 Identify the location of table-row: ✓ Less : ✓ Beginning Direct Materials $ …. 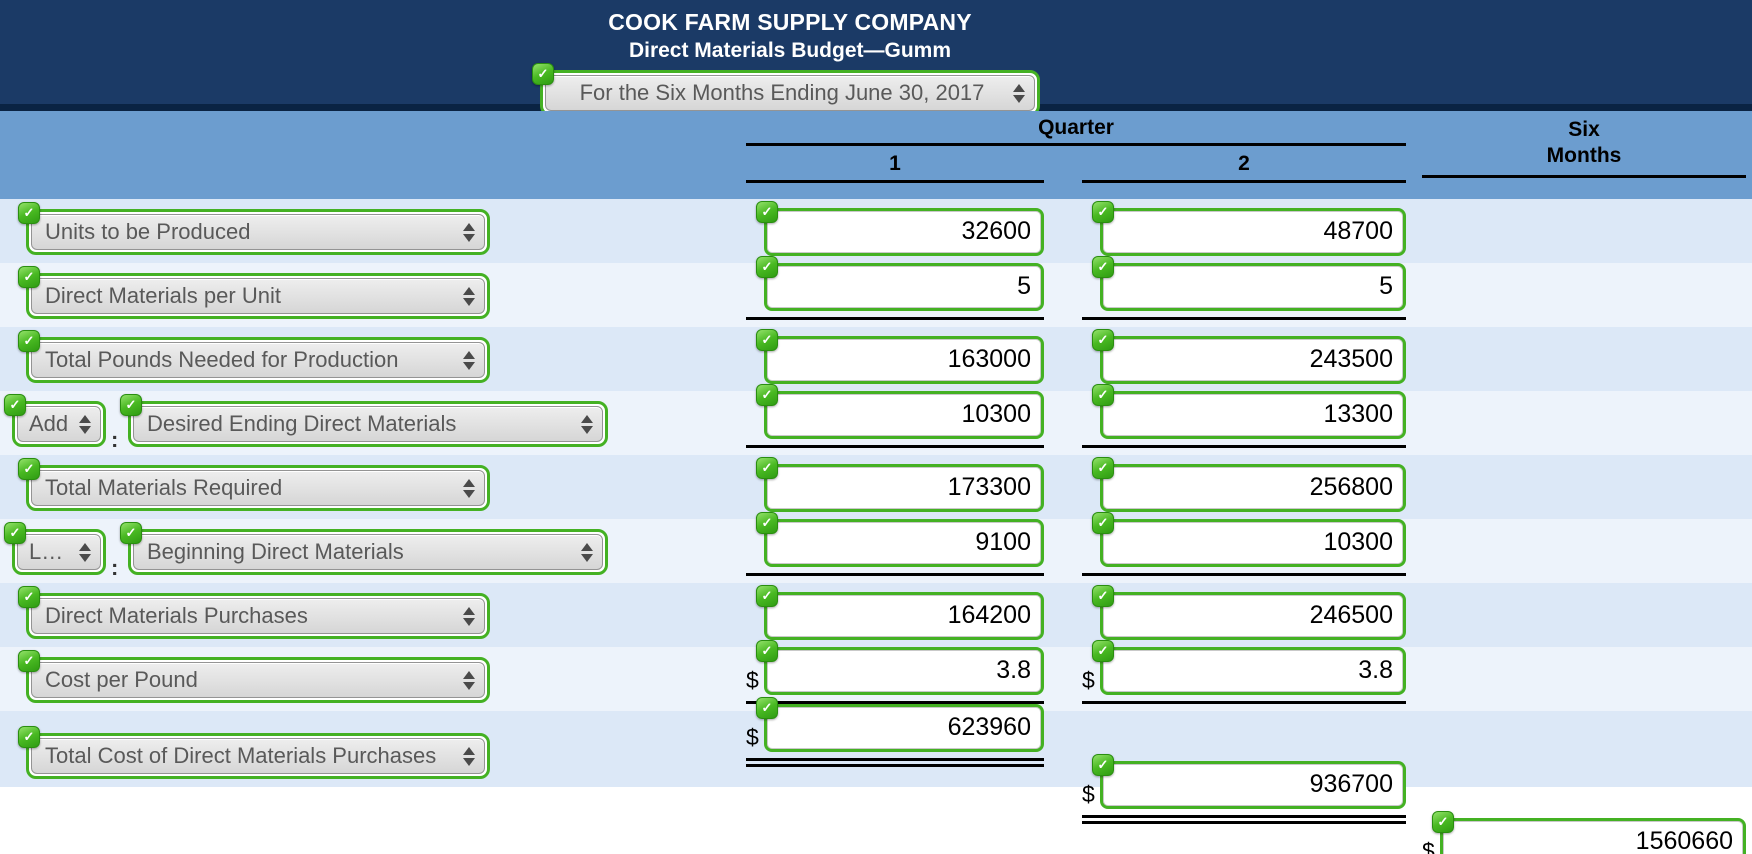
(876, 547).